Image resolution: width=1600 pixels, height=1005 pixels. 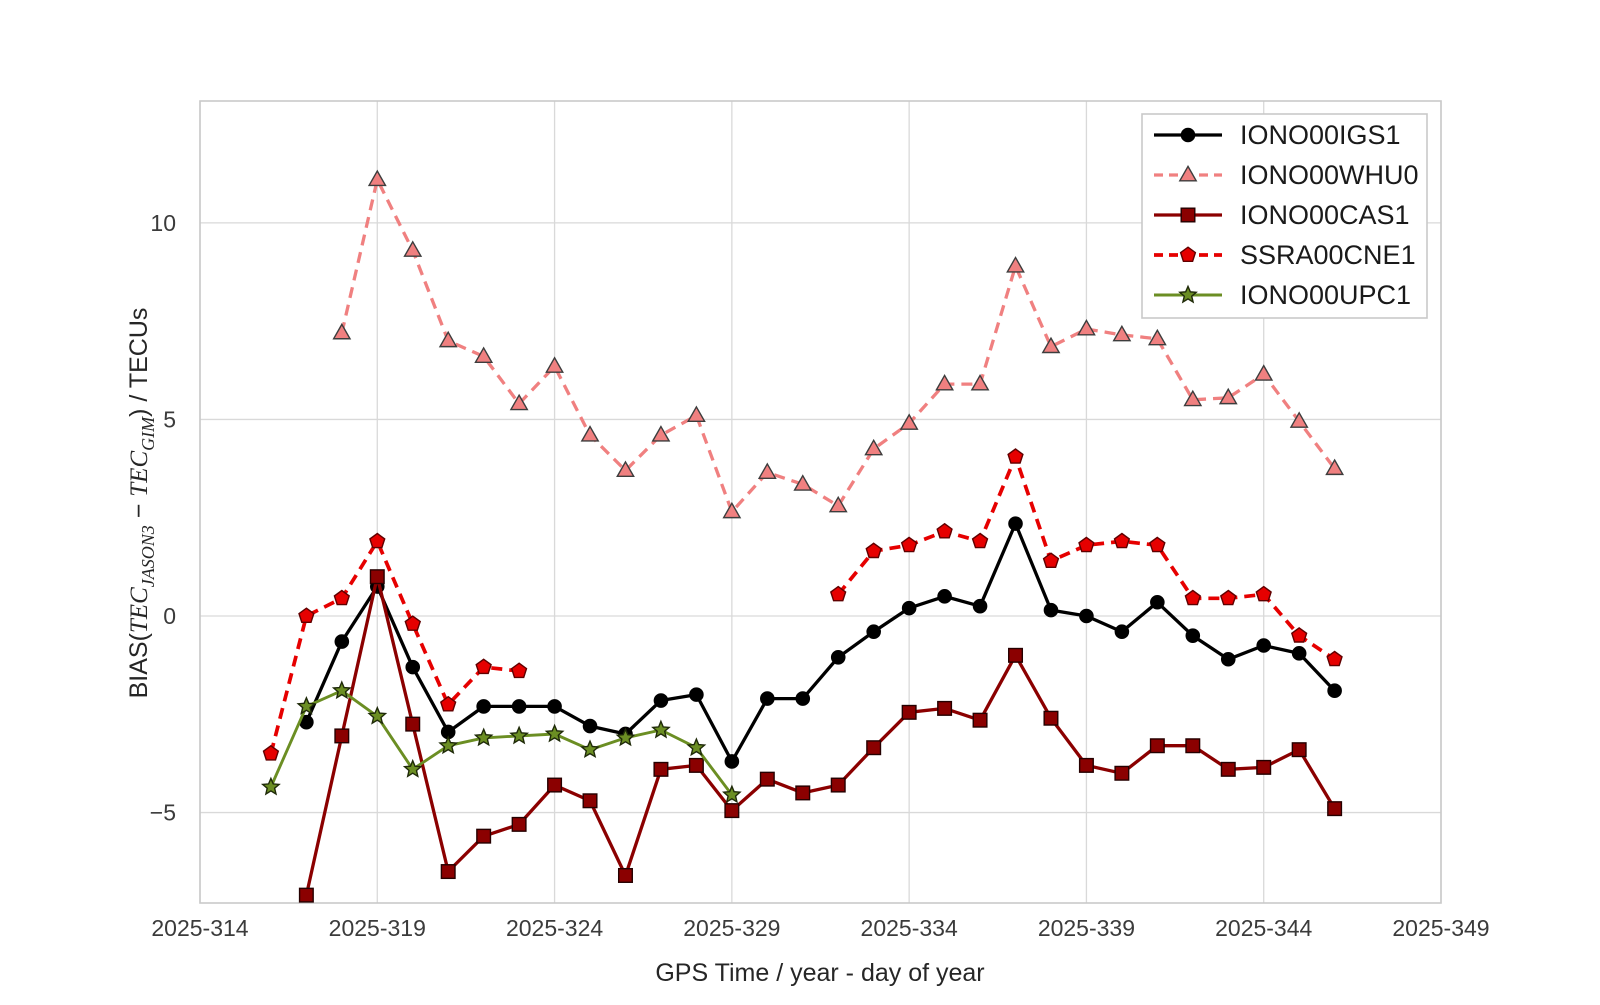 I want to click on x-tick-label: 2025-339, so click(x=1086, y=928).